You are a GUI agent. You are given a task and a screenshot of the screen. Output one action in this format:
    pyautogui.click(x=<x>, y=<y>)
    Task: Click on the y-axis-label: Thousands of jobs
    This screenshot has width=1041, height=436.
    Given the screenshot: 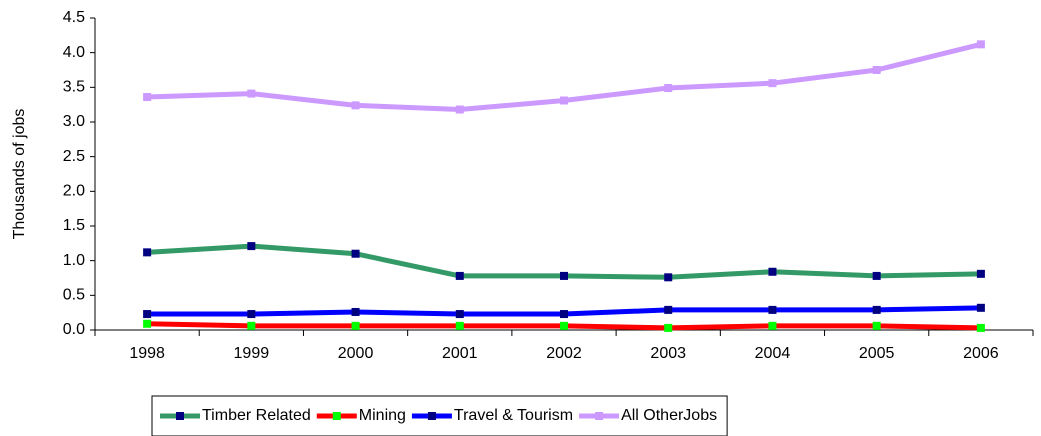 What is the action you would take?
    pyautogui.click(x=19, y=174)
    